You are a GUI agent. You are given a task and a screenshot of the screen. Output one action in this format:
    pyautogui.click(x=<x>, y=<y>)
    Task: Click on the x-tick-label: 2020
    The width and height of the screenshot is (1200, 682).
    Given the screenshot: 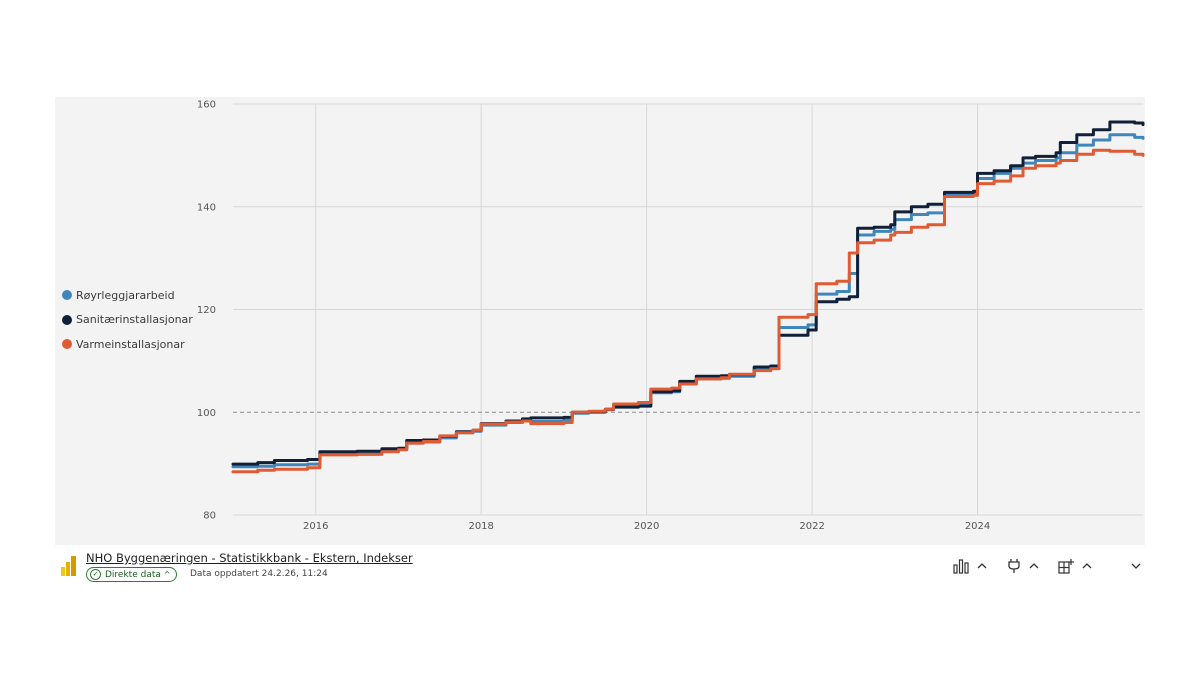 What is the action you would take?
    pyautogui.click(x=646, y=526)
    